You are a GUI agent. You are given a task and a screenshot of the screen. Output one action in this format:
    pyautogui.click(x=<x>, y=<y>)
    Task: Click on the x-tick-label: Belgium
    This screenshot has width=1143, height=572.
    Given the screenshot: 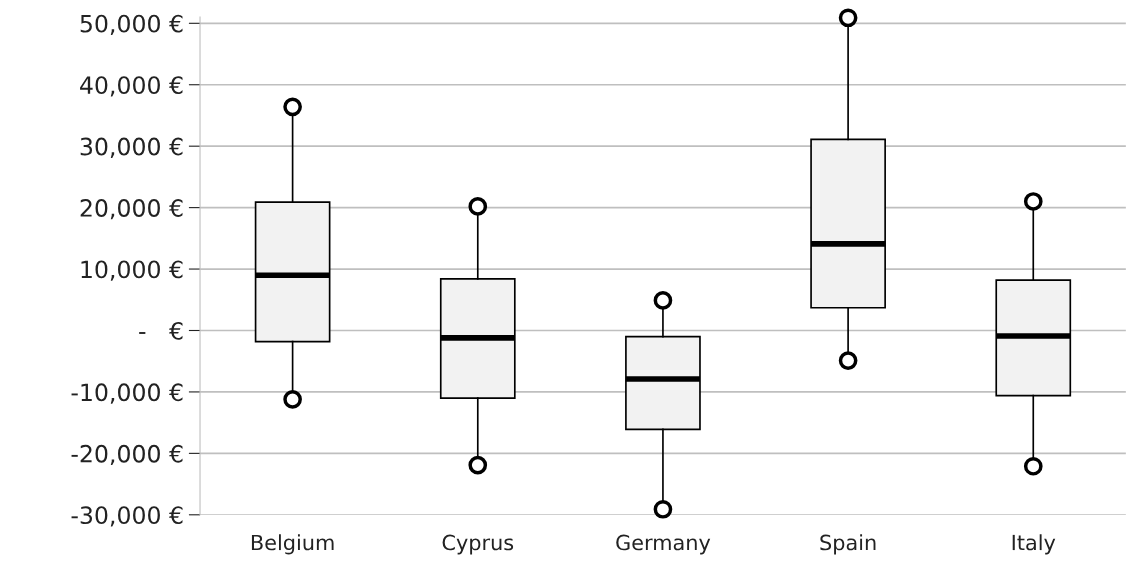 What is the action you would take?
    pyautogui.click(x=292, y=544)
    